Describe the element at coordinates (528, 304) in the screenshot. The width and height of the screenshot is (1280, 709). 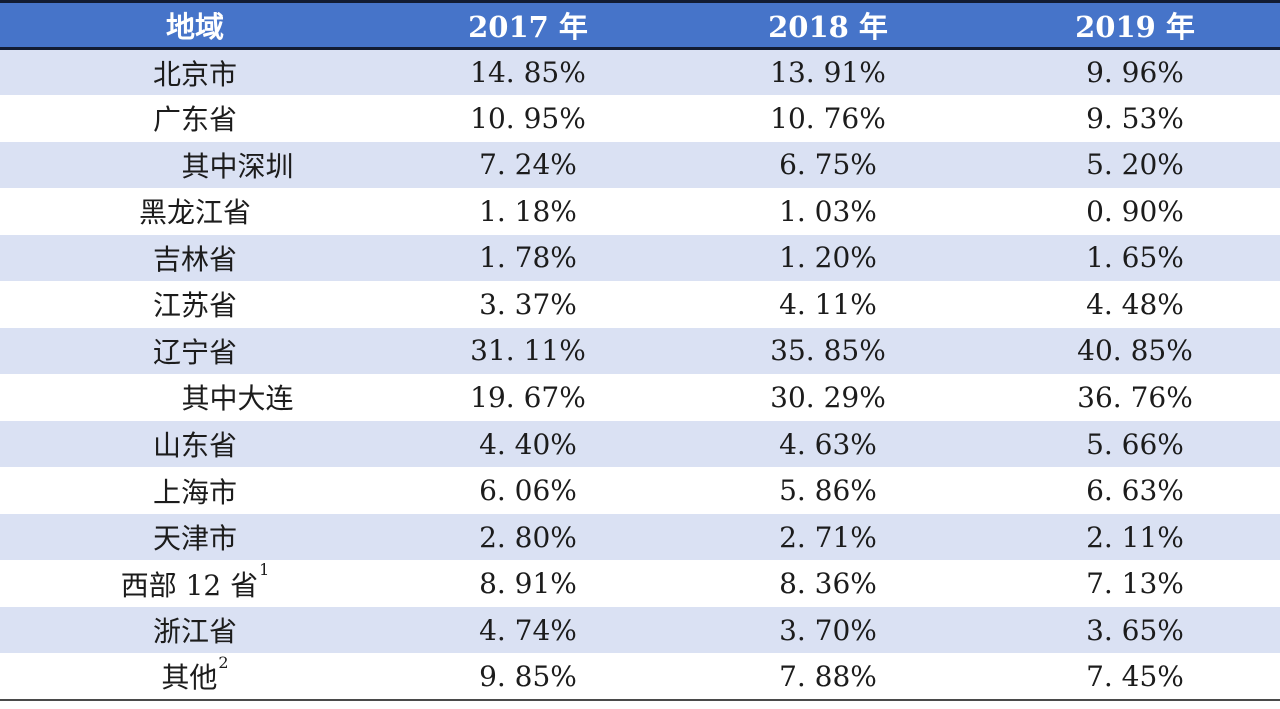
I see `value-2017-cell: 3. 37%` at that location.